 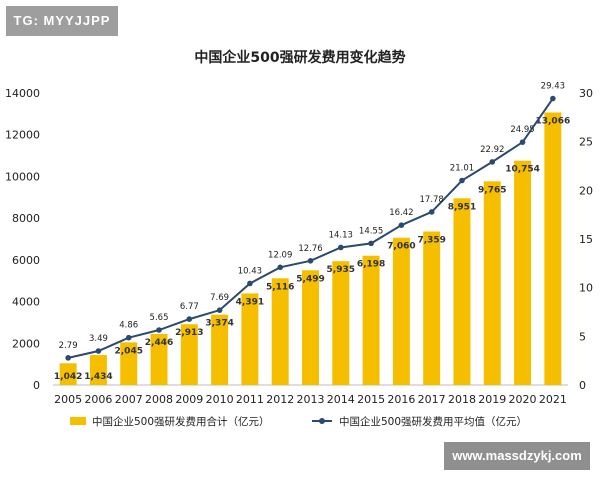 What do you see at coordinates (582, 336) in the screenshot?
I see `right-tick-label: 5` at bounding box center [582, 336].